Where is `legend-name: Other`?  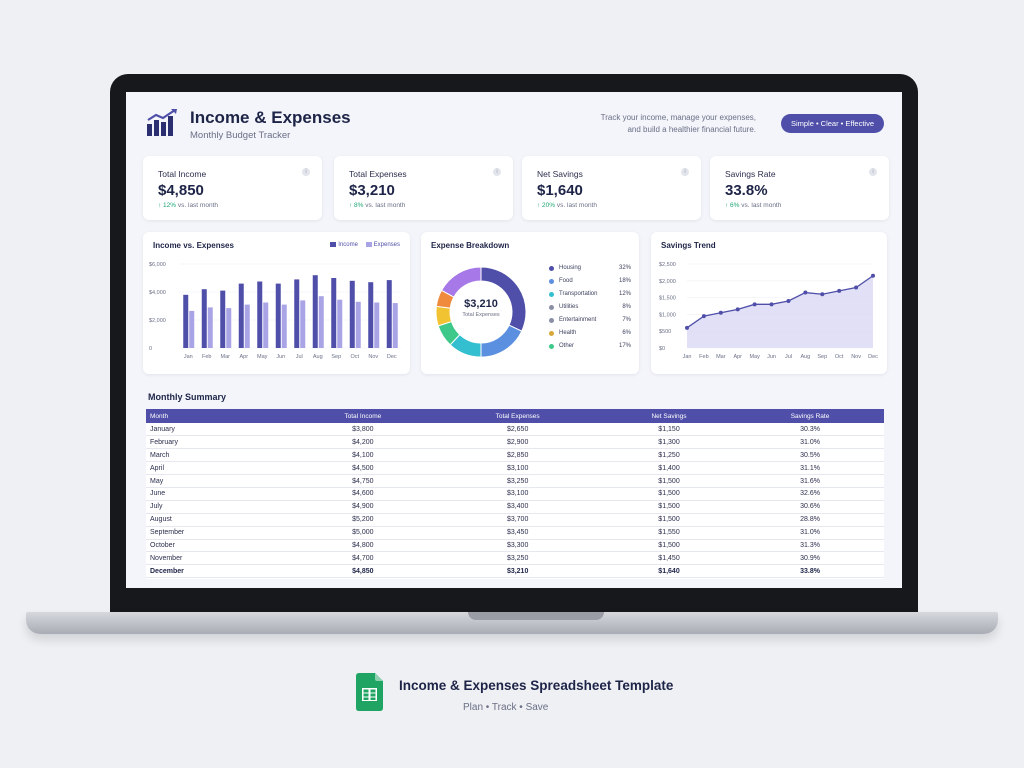
legend-name: Other is located at coordinates (567, 346).